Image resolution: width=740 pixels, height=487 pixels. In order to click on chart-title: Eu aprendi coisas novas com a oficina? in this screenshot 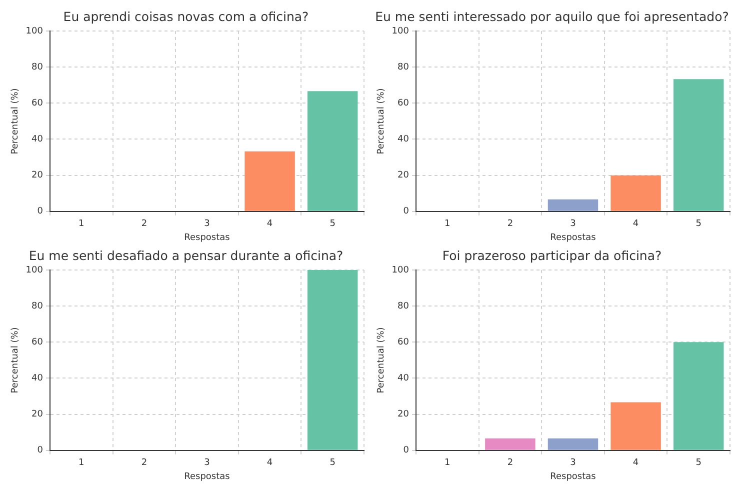, I will do `click(186, 16)`.